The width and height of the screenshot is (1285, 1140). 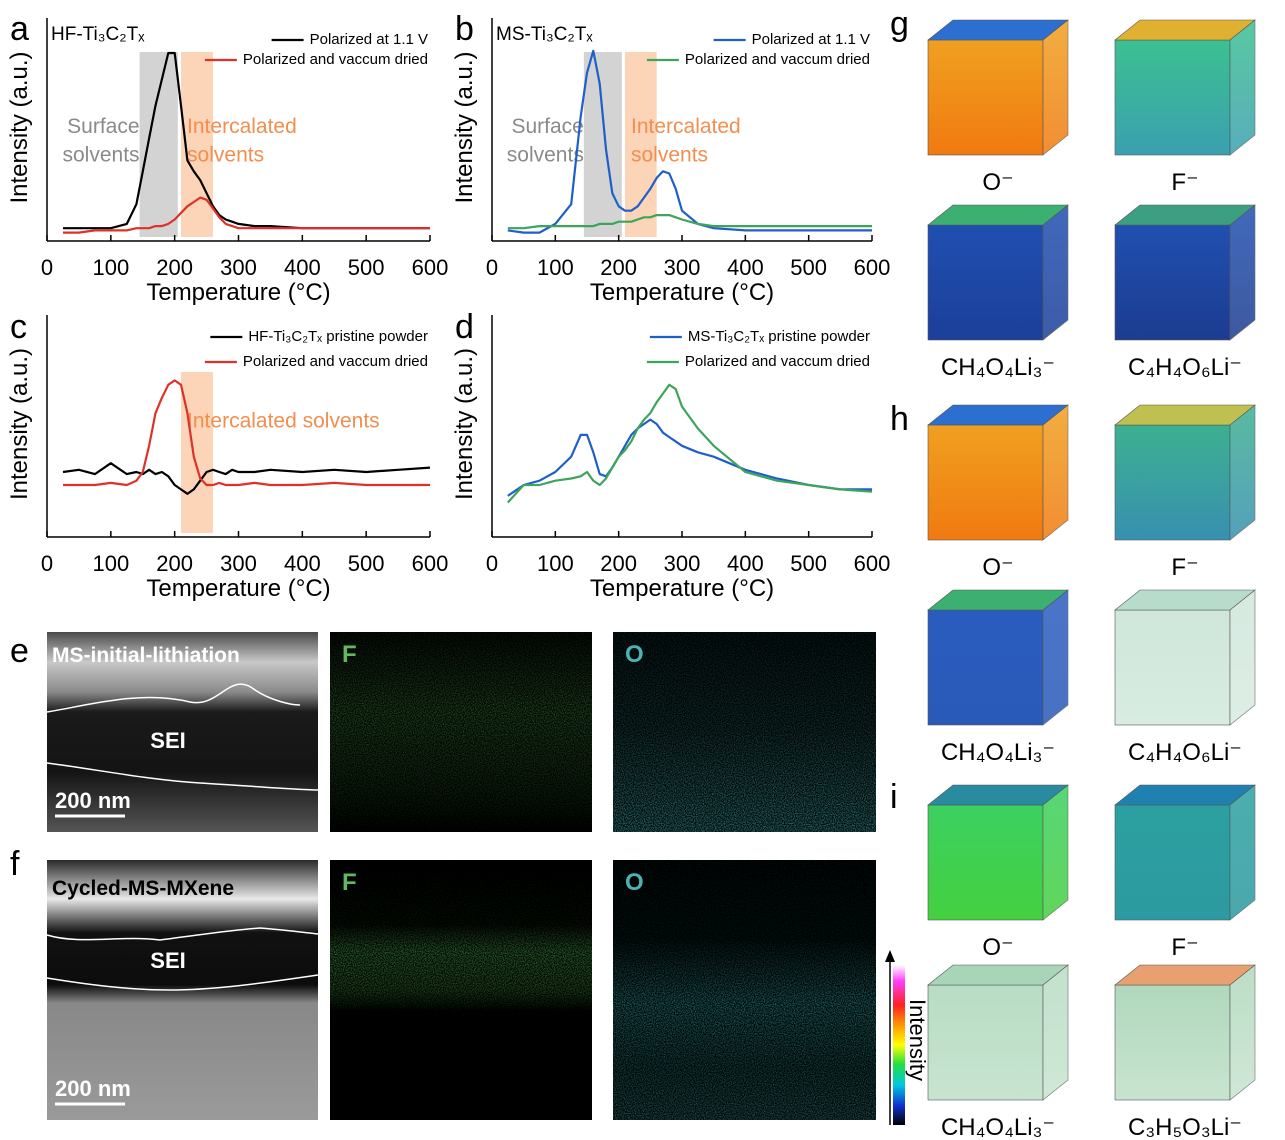 What do you see at coordinates (349, 882) in the screenshot?
I see `map-label: F` at bounding box center [349, 882].